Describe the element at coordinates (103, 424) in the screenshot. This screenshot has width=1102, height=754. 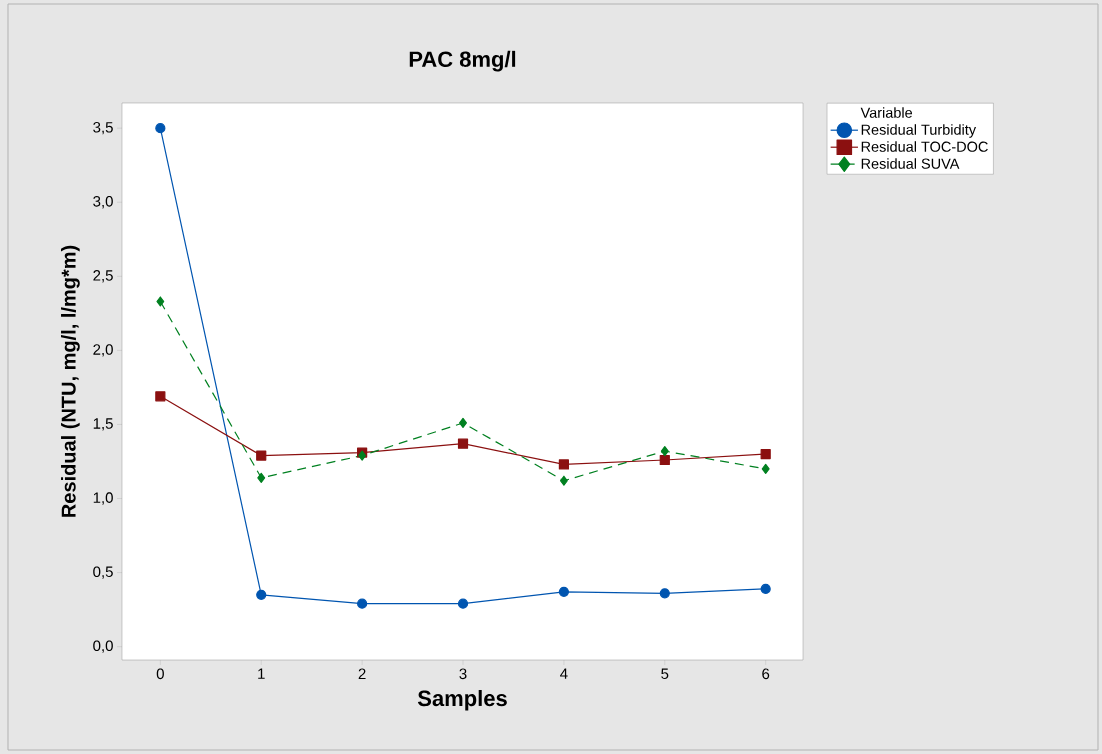
I see `y-tick-label: 1,5` at that location.